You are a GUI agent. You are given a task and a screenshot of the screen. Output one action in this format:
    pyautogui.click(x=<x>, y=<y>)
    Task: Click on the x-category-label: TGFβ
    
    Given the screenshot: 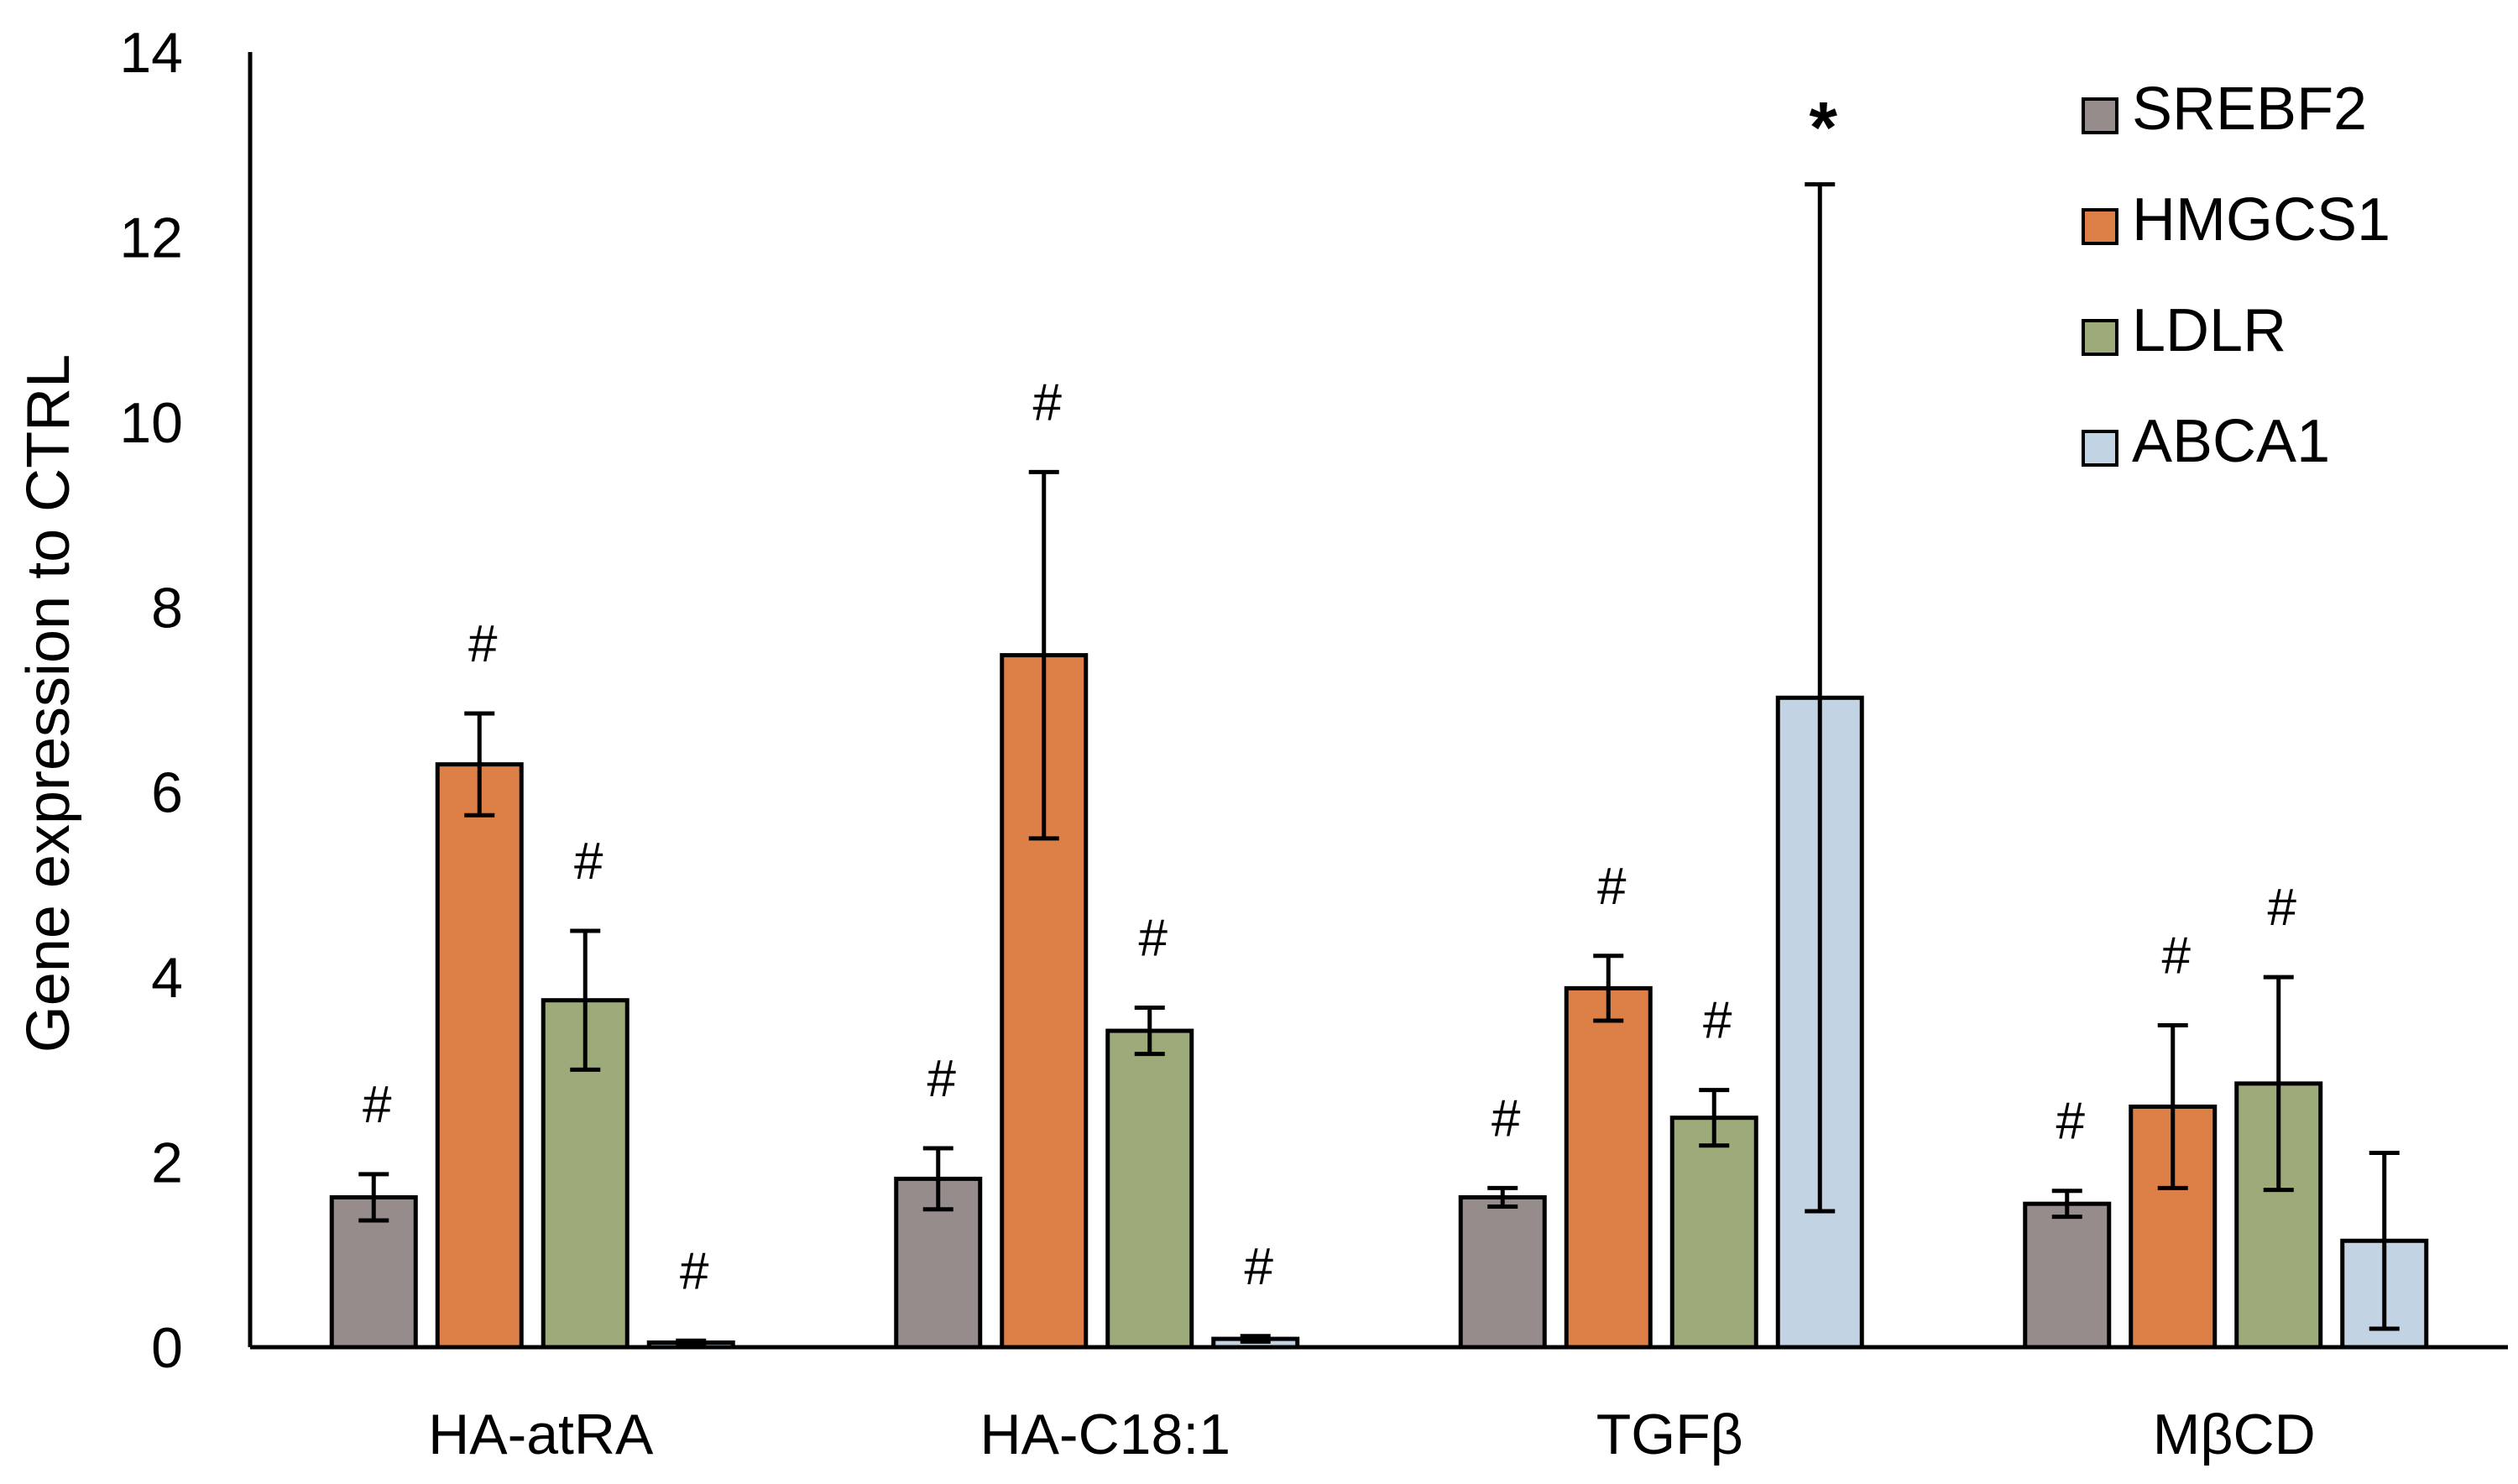 What is the action you would take?
    pyautogui.click(x=1669, y=1434)
    